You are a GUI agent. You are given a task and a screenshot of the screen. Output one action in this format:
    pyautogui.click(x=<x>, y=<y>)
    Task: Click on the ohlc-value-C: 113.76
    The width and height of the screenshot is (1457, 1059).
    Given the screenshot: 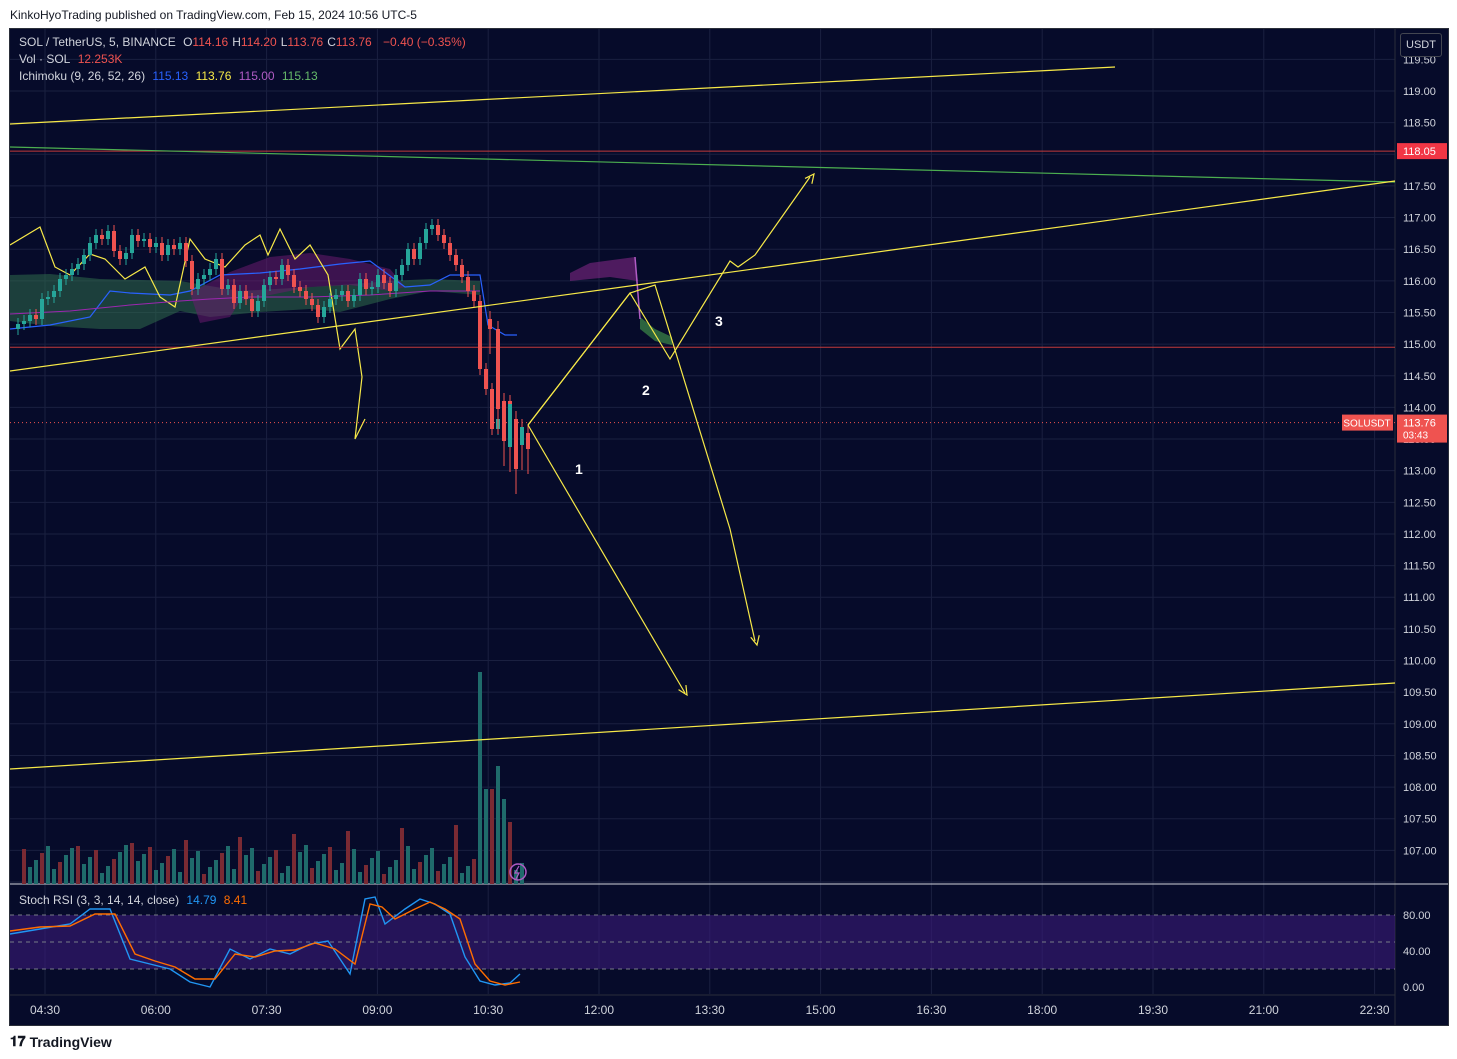 What is the action you would take?
    pyautogui.click(x=353, y=42)
    